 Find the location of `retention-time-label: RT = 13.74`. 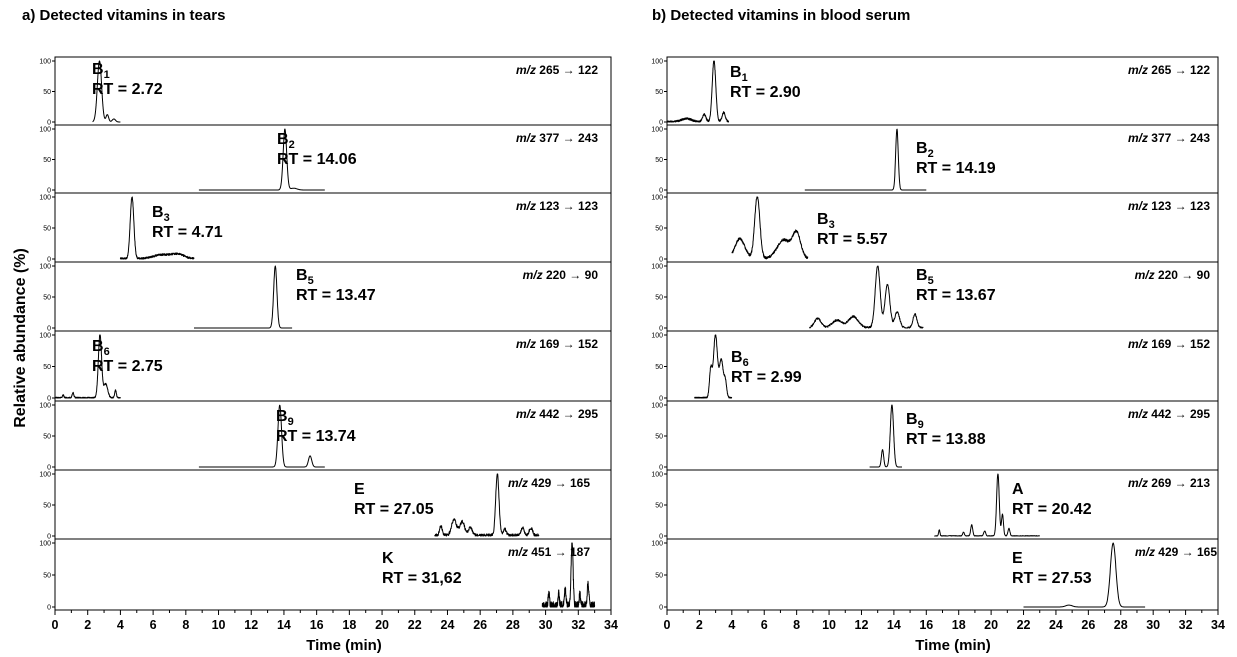

retention-time-label: RT = 13.74 is located at coordinates (316, 436).